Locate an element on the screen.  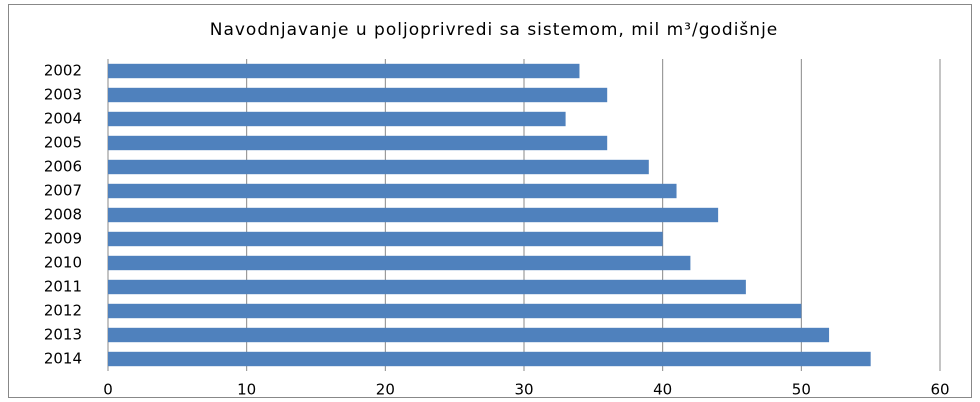
y-tick-label: 2013 is located at coordinates (63, 335).